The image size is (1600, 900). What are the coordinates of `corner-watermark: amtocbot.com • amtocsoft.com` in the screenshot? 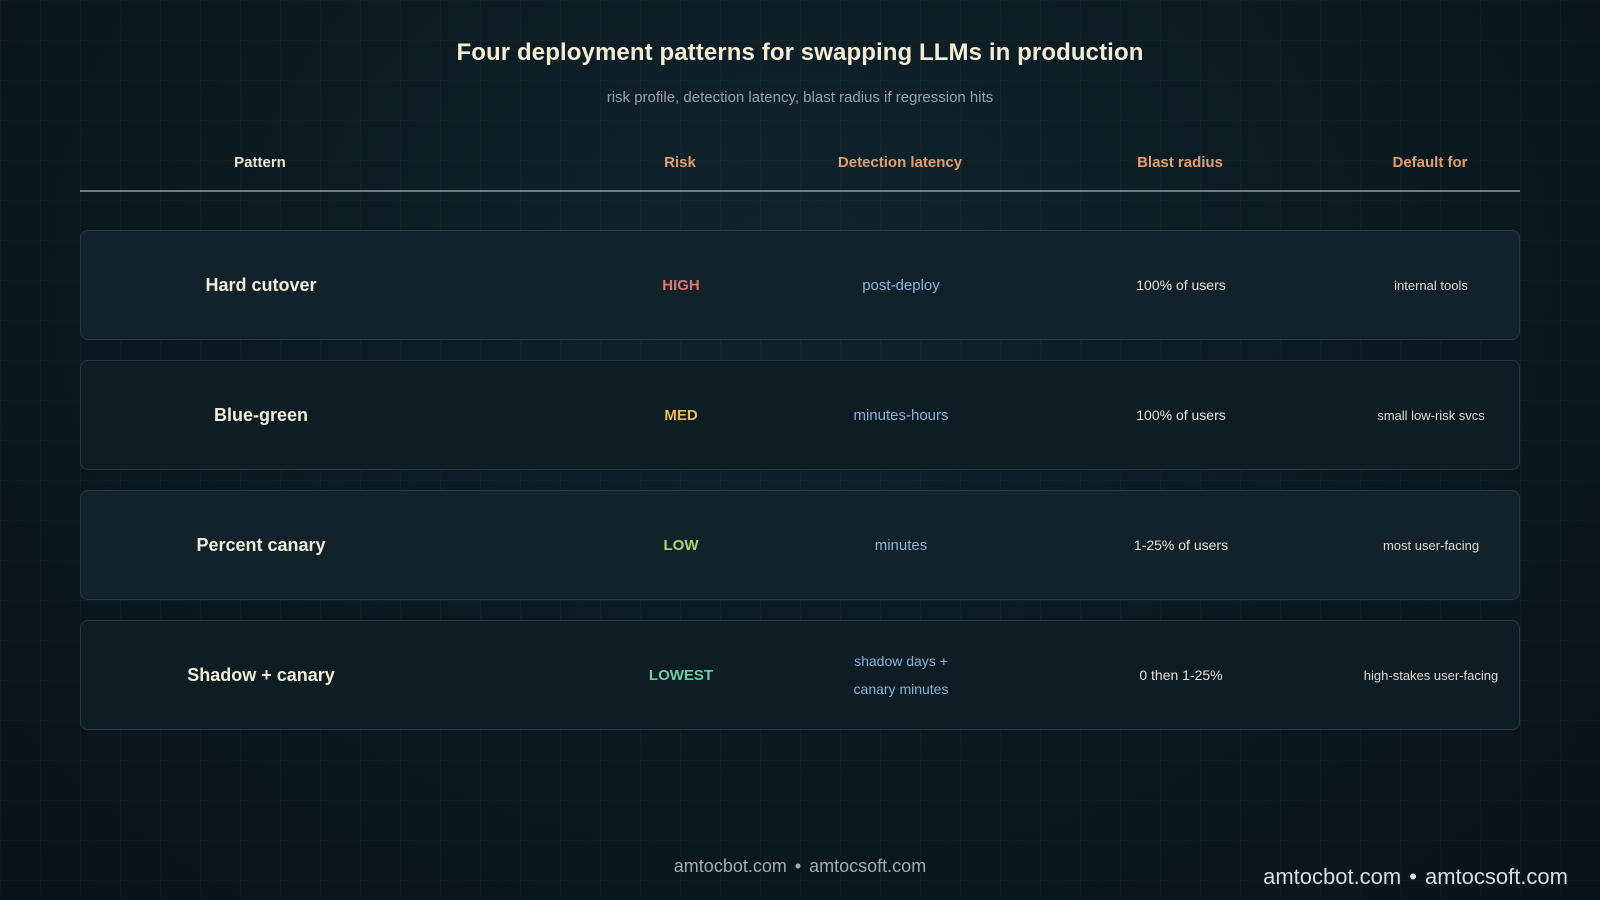 It's located at (1415, 877).